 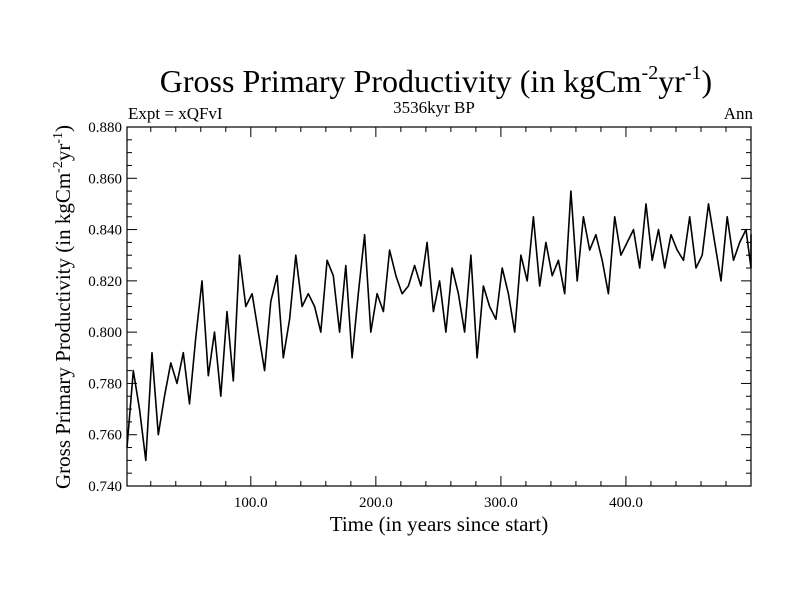 I want to click on x-tick-label: 400.0, so click(x=626, y=503).